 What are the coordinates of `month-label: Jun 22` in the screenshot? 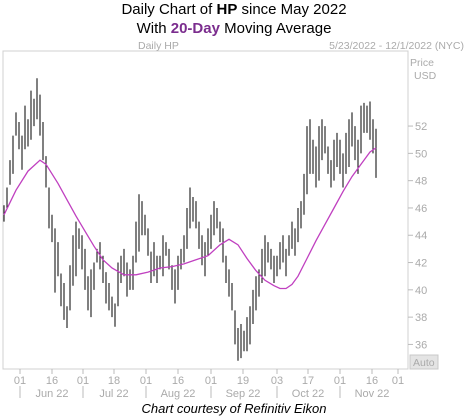 It's located at (51, 394).